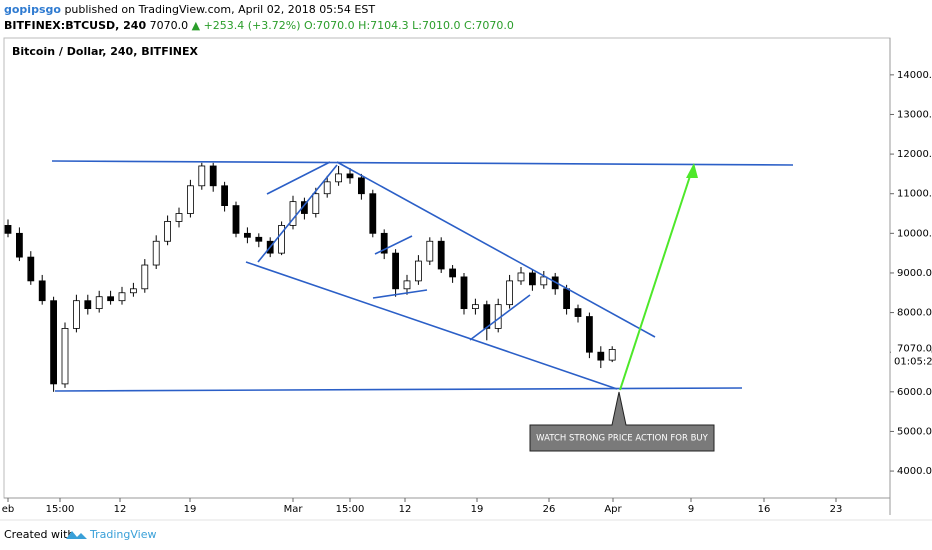  I want to click on author: gopipsgo, so click(32, 9).